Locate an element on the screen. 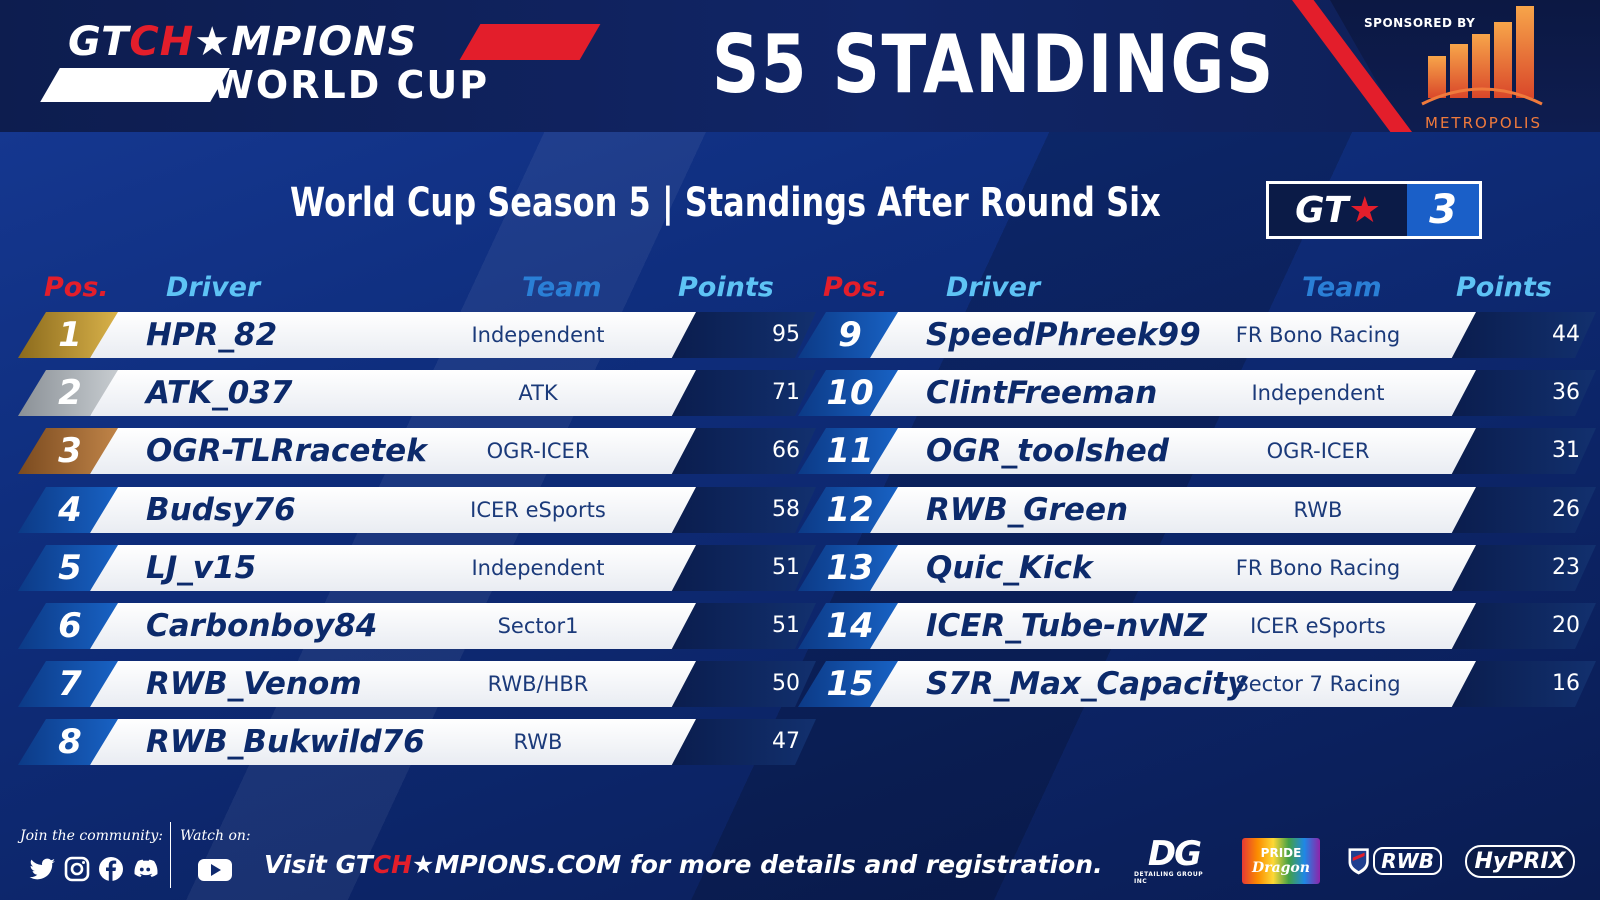 This screenshot has width=1600, height=900. driver-name: Budsy76 is located at coordinates (221, 510).